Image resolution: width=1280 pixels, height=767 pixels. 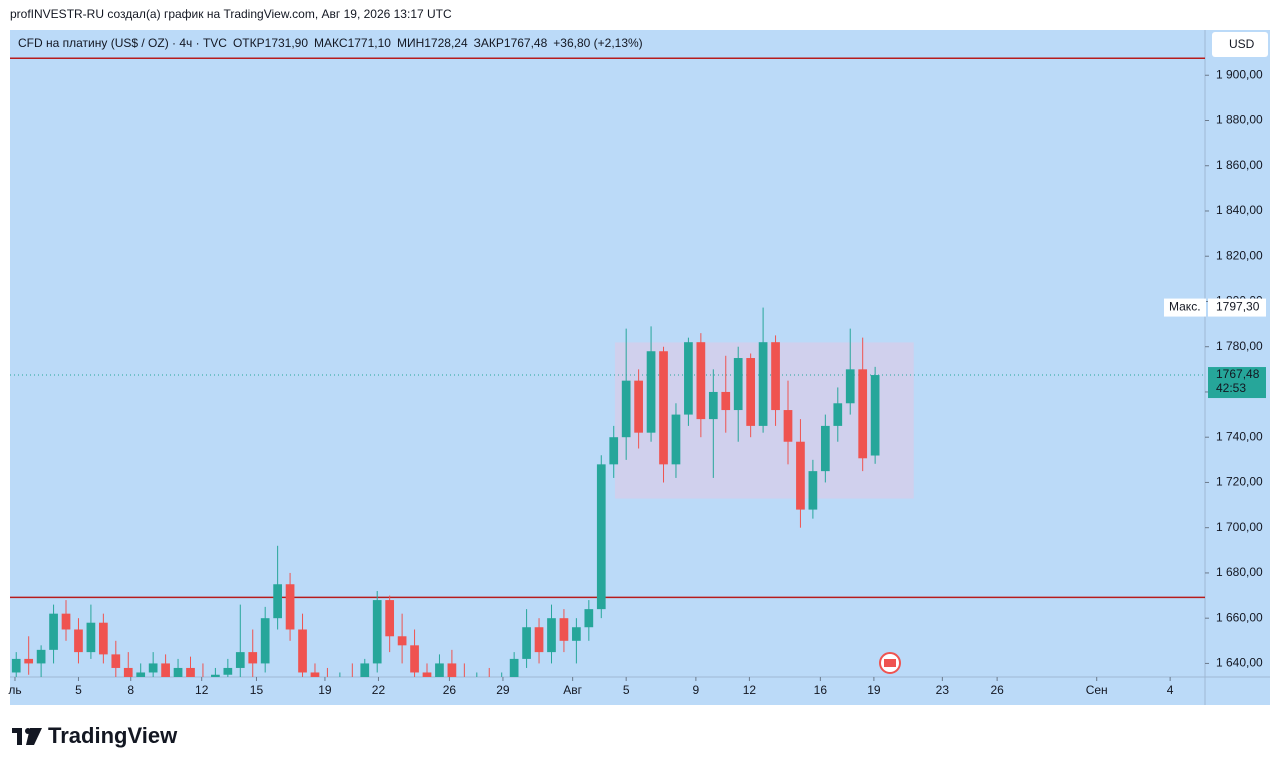 I want to click on y-tick-label: 1 740,00, so click(x=1239, y=436).